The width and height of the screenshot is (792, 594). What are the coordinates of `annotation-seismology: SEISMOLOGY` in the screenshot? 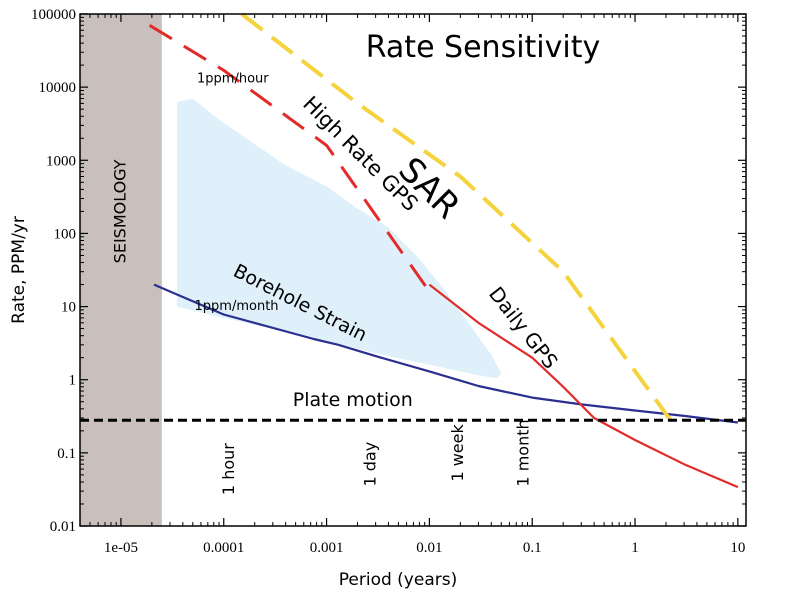 It's located at (119, 211).